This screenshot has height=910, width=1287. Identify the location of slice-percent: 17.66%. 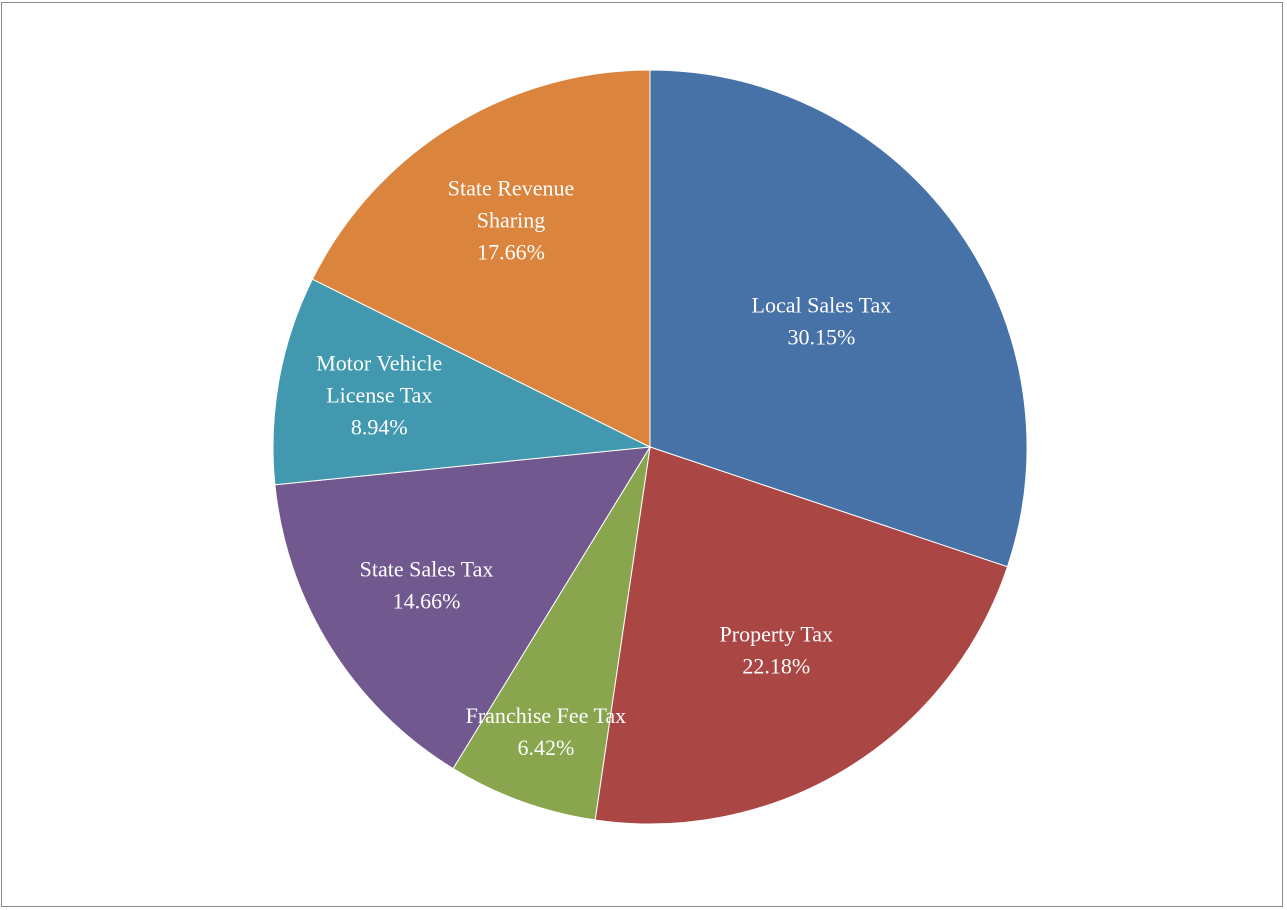
(511, 252).